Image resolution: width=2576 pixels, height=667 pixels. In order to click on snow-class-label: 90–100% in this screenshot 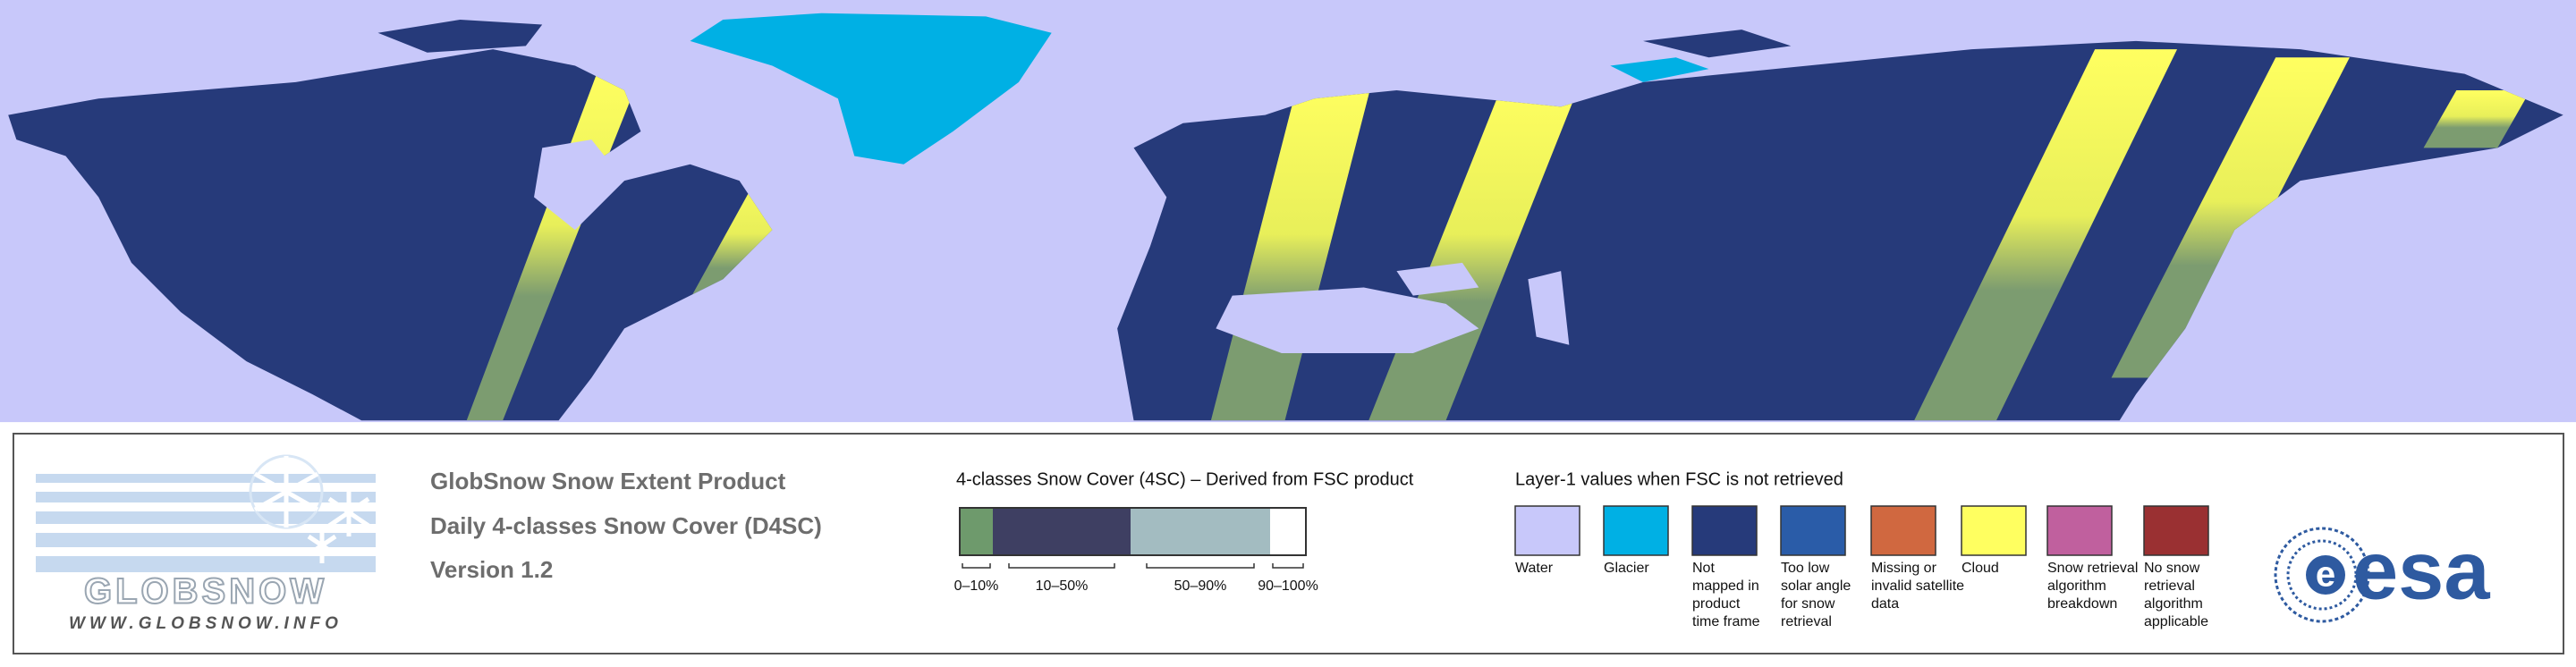, I will do `click(1288, 586)`.